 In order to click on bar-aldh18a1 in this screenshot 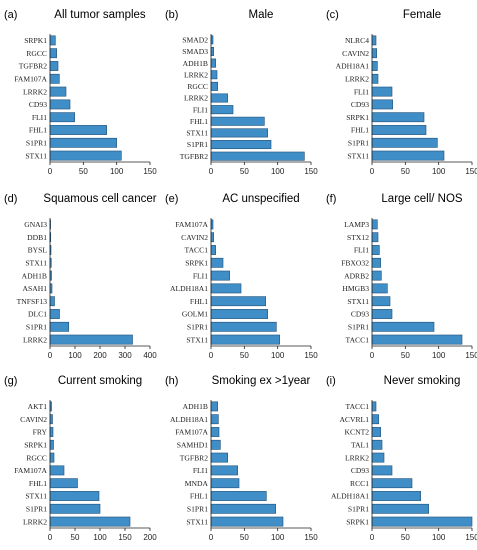, I will do `click(226, 288)`.